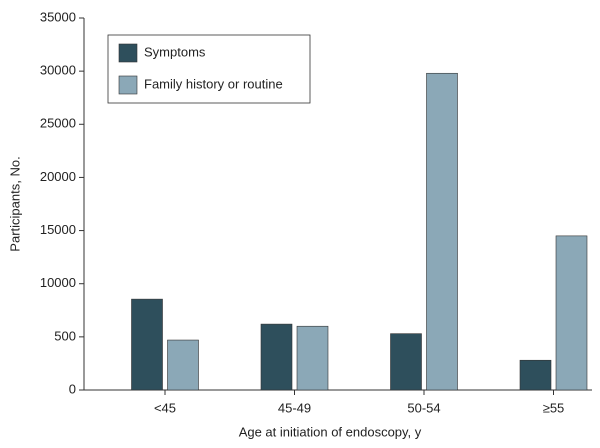  What do you see at coordinates (58, 16) in the screenshot?
I see `y-tick-label: 35000` at bounding box center [58, 16].